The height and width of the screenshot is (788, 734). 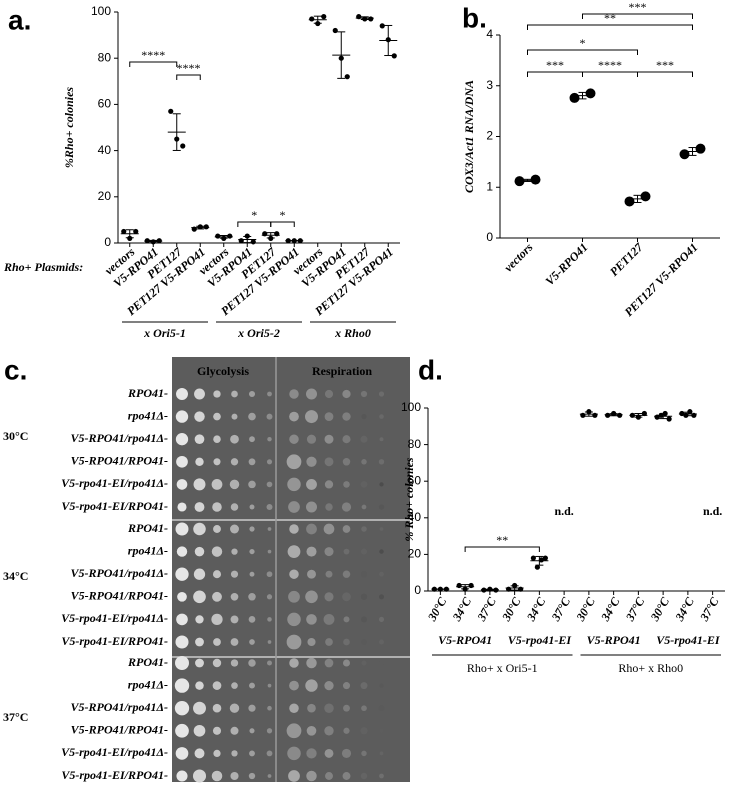 What do you see at coordinates (430, 369) in the screenshot?
I see `panel-label: d.` at bounding box center [430, 369].